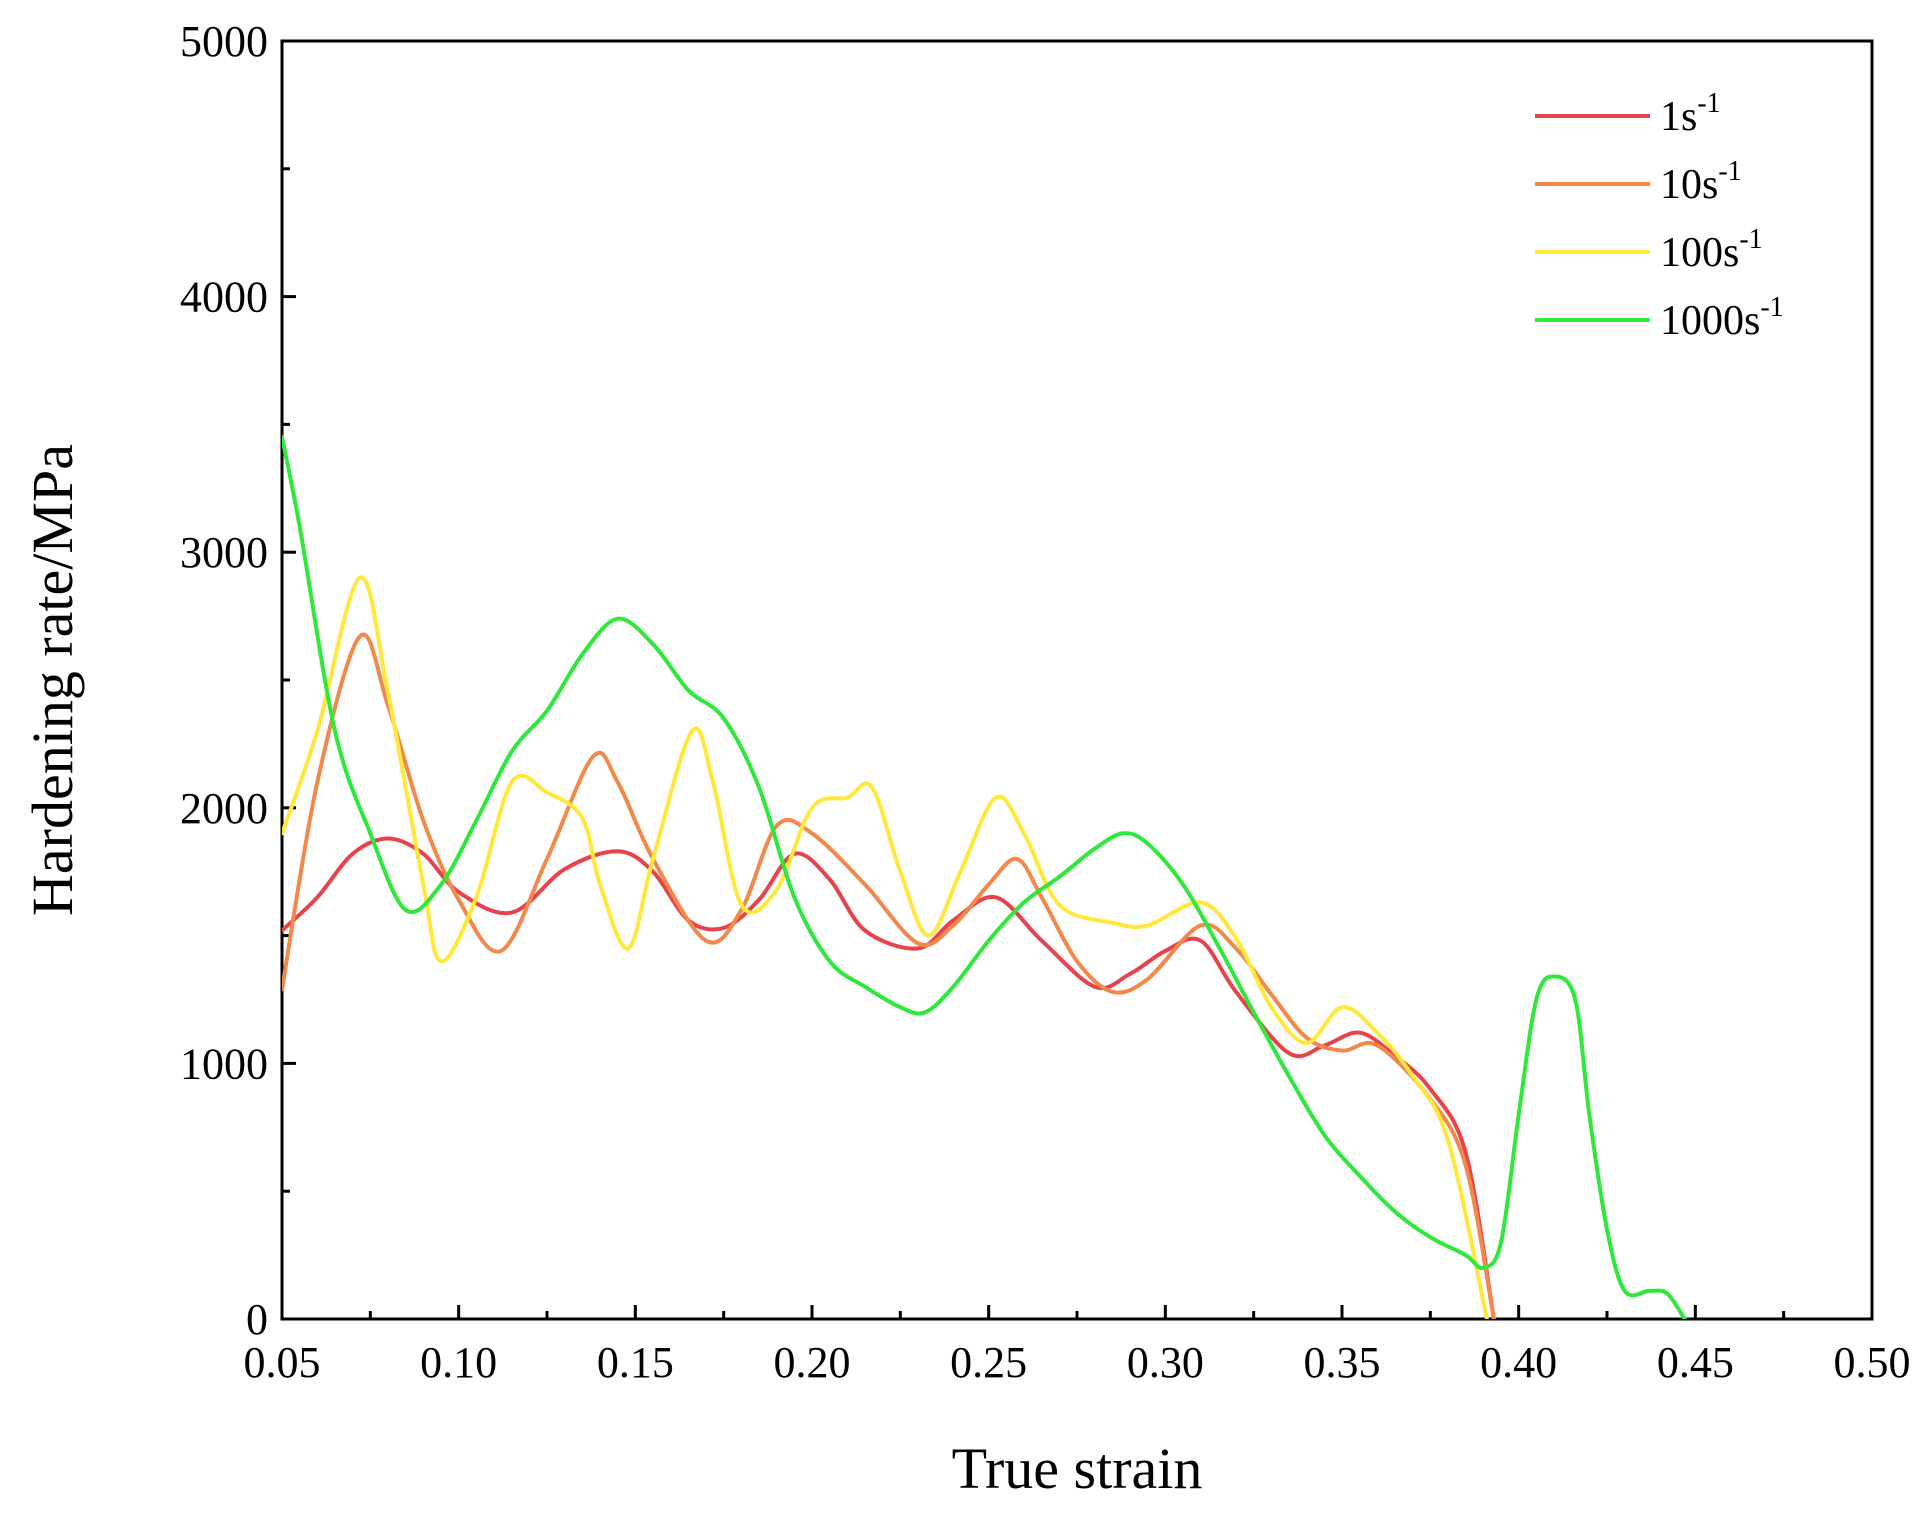 Image resolution: width=1925 pixels, height=1516 pixels. Describe the element at coordinates (1695, 1362) in the screenshot. I see `x-tick-label: 0.45` at that location.